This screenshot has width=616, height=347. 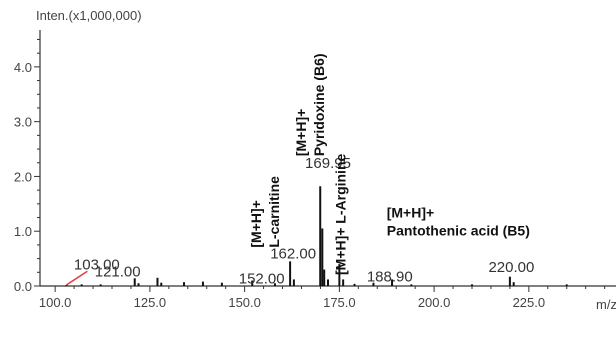 I want to click on peak-value-label: 169.95, so click(x=328, y=163).